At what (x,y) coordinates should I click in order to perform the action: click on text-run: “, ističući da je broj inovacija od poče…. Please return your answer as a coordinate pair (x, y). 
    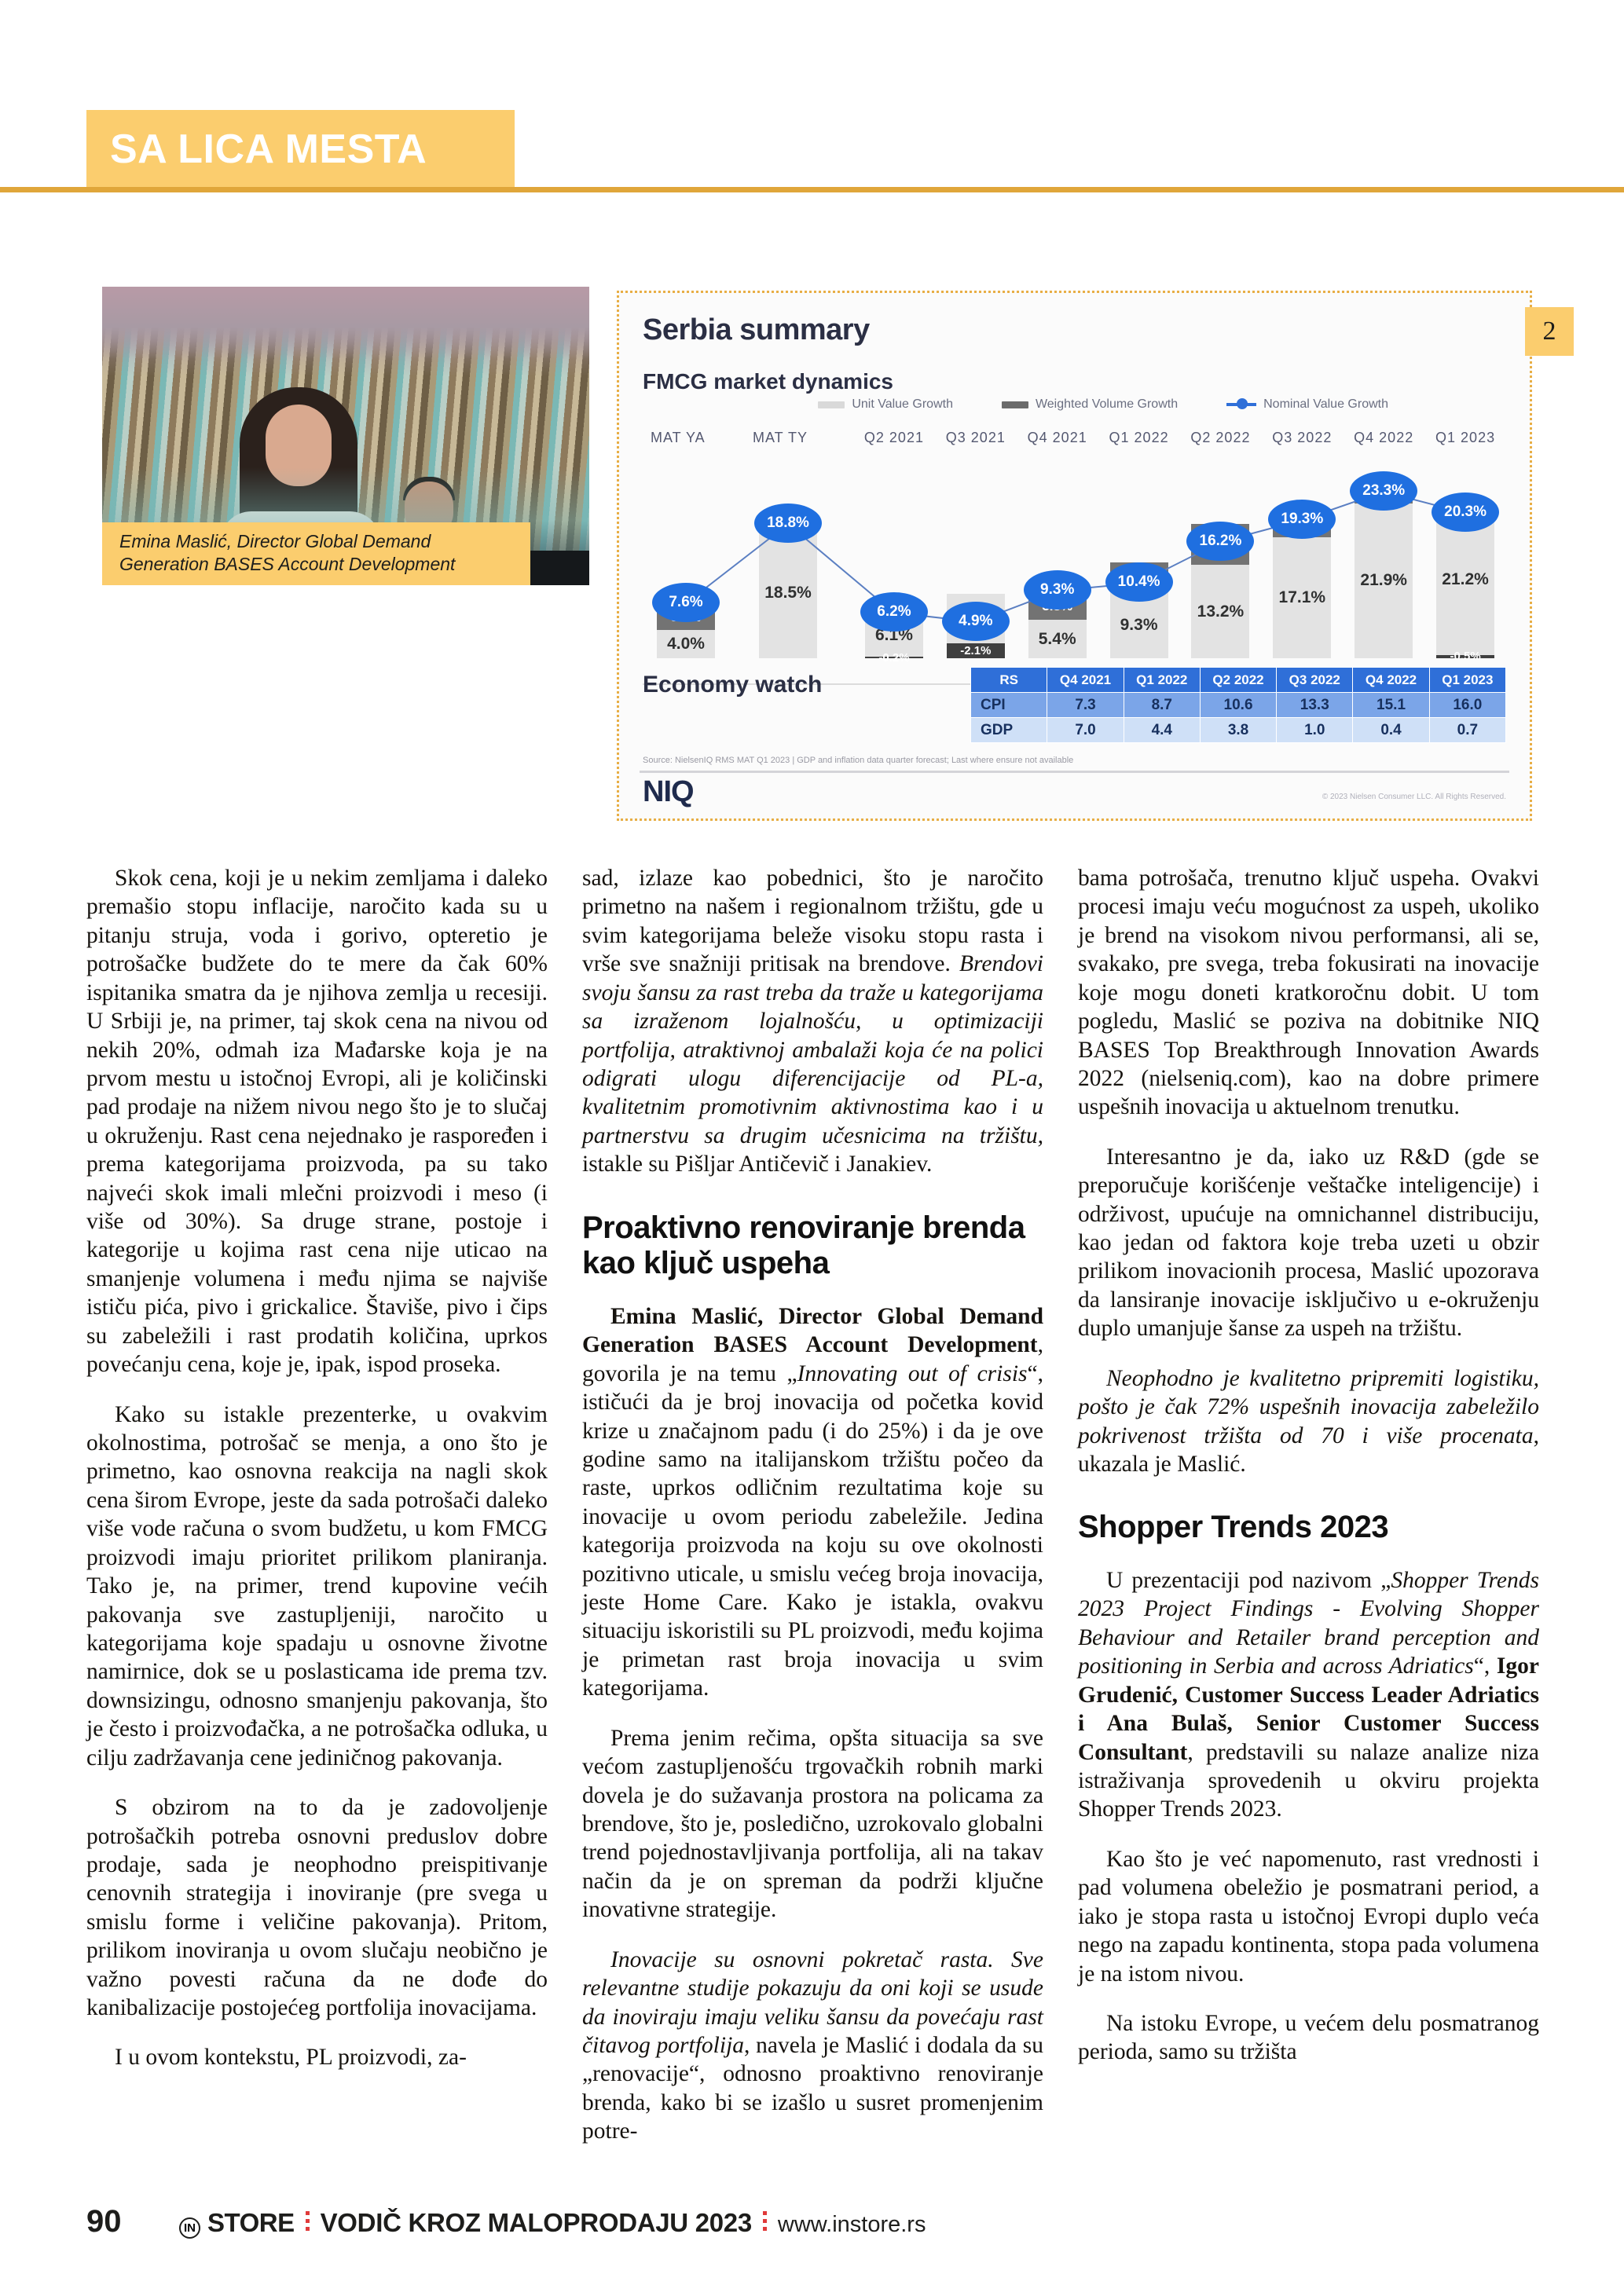
    Looking at the image, I should click on (812, 1530).